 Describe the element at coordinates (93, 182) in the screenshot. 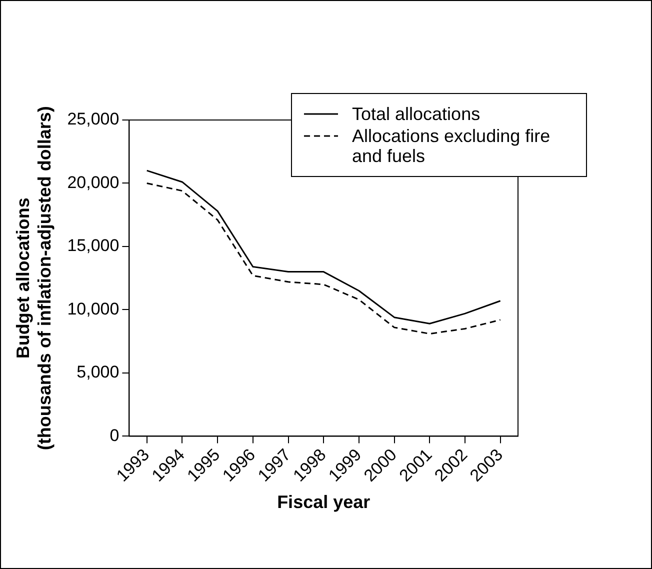

I see `y-tick-label: 20,000` at that location.